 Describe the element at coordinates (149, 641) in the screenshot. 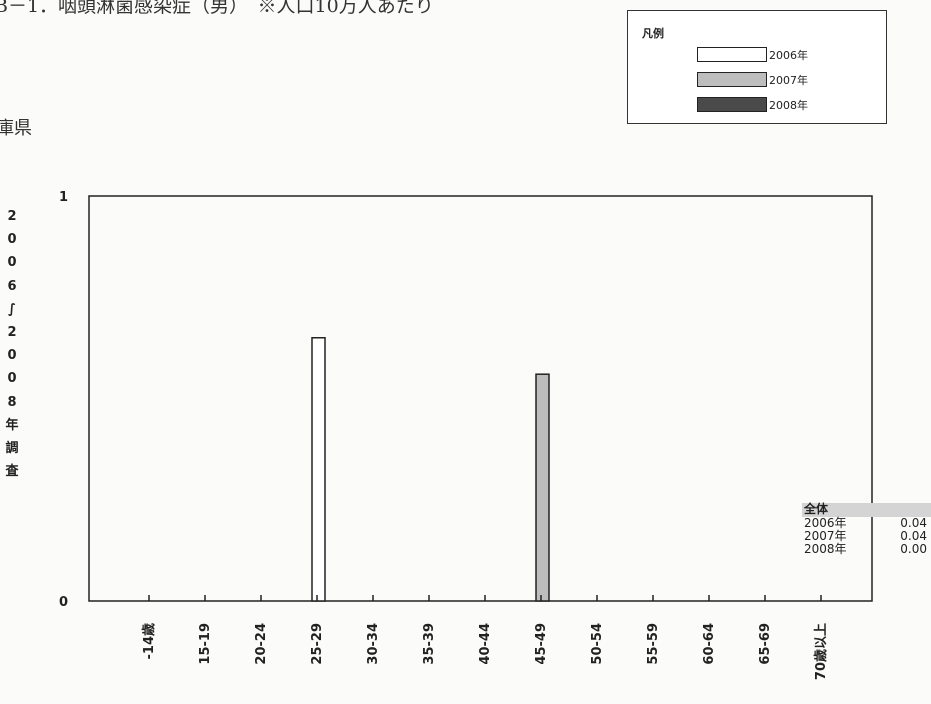

I see `x-tick-label: -14歳` at that location.